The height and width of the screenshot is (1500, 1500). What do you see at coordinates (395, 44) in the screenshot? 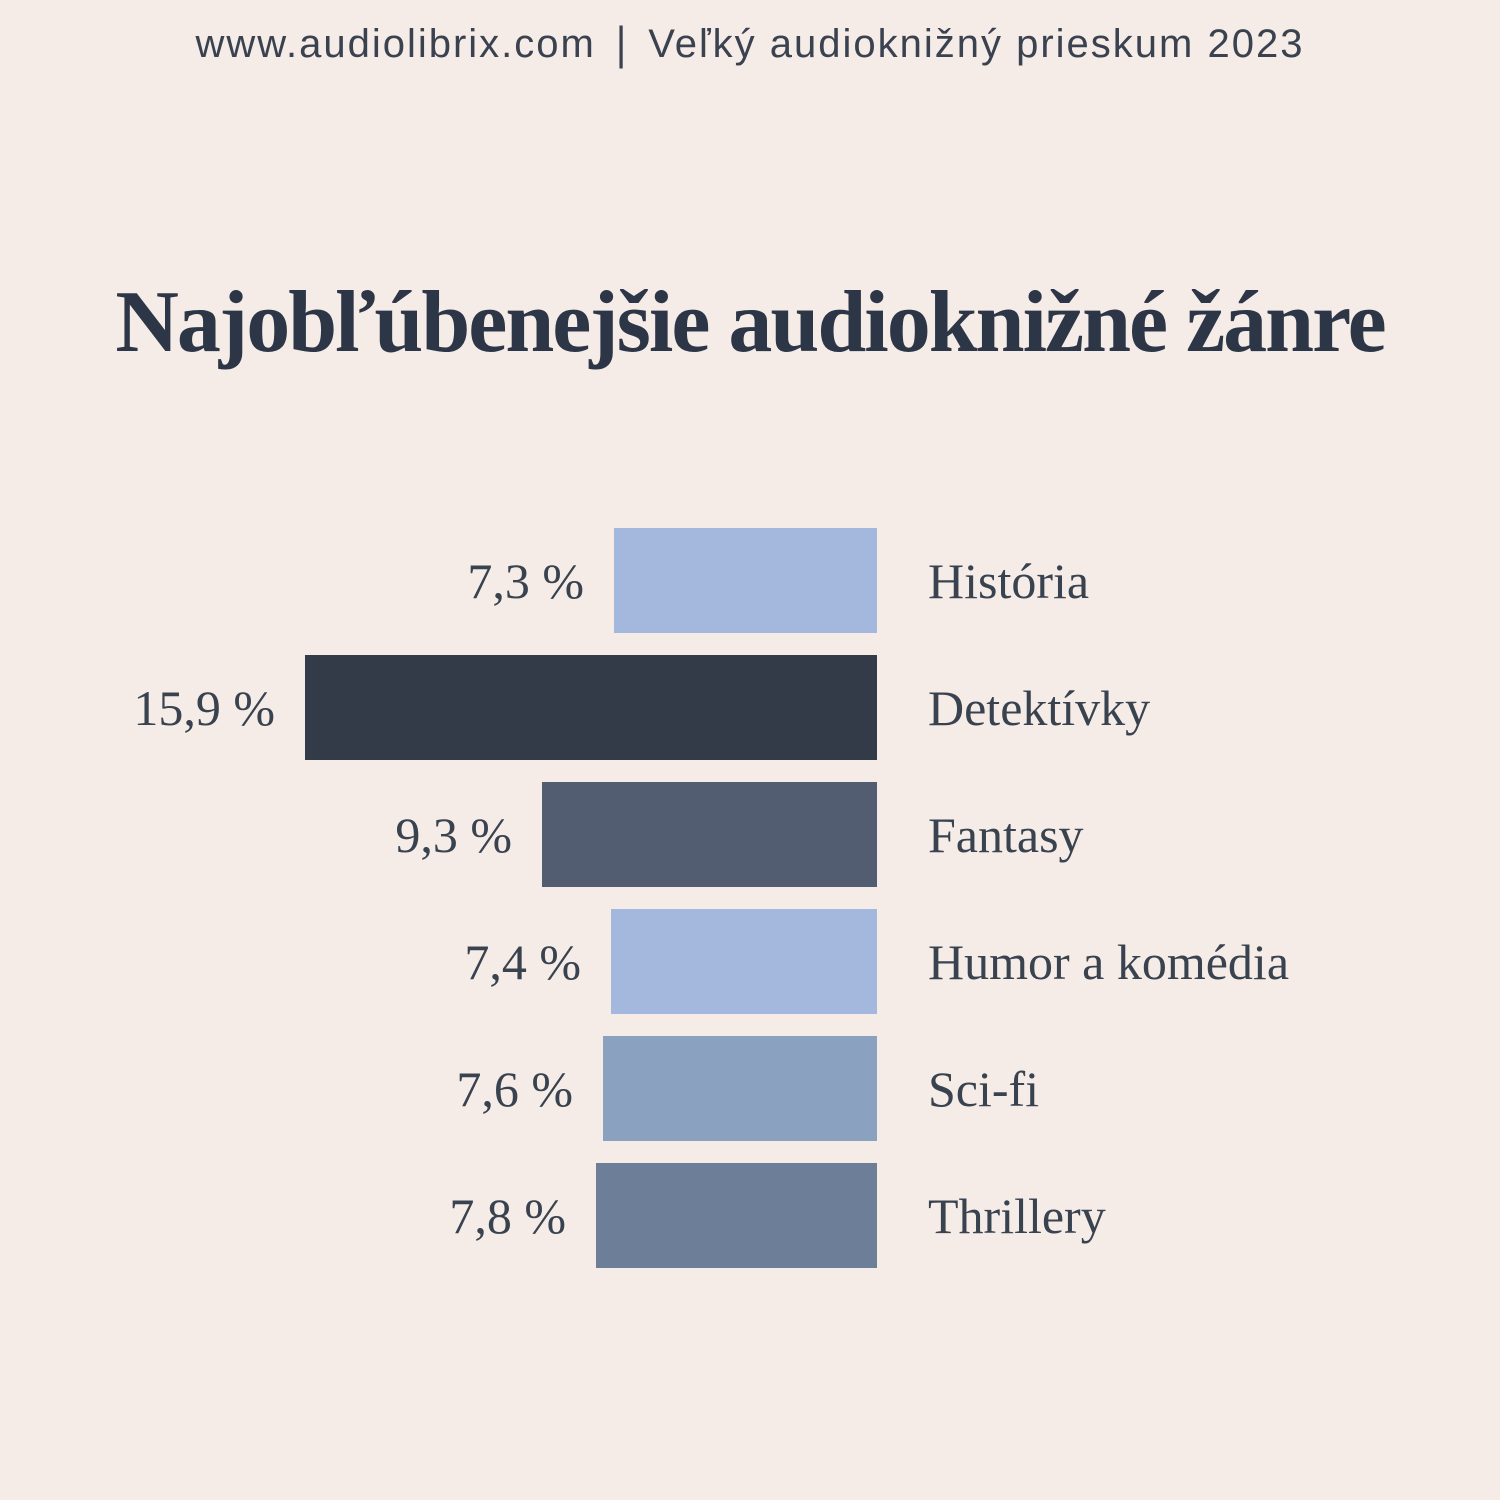
I see `header-site-text: www.audiolibrix.com` at bounding box center [395, 44].